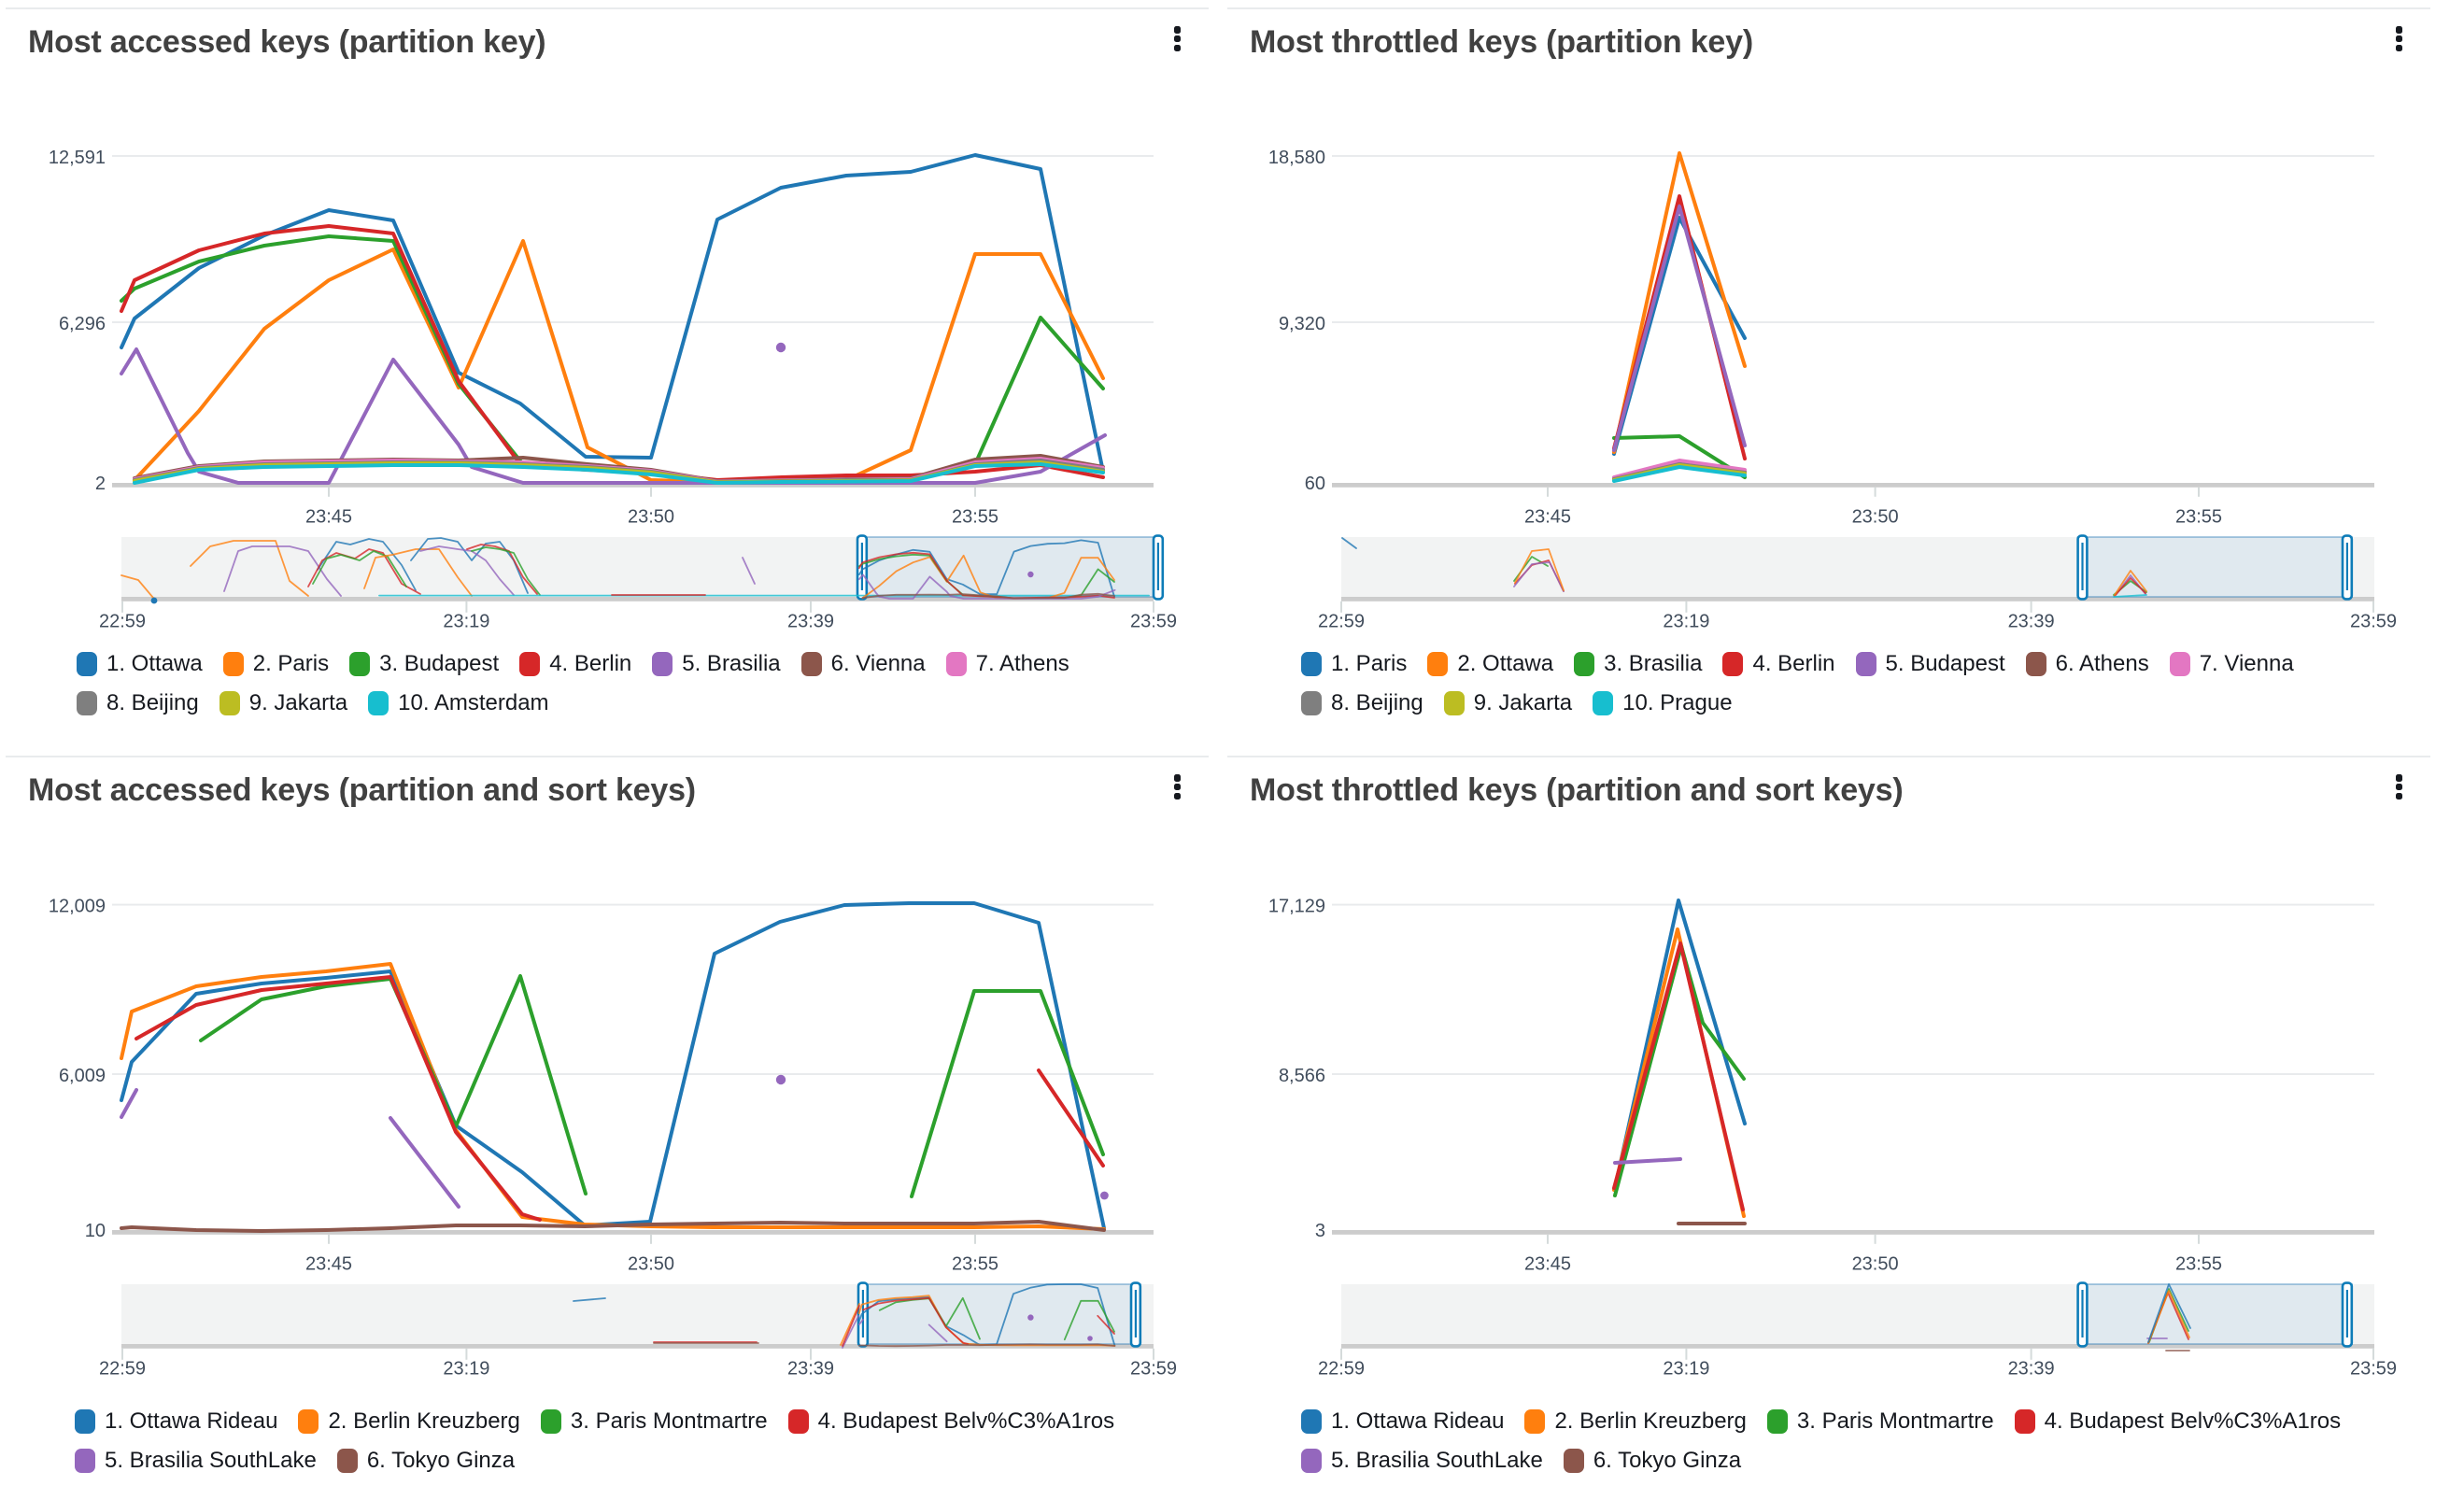 The height and width of the screenshot is (1500, 2464). What do you see at coordinates (96, 1231) in the screenshot?
I see `svg-text: 10` at bounding box center [96, 1231].